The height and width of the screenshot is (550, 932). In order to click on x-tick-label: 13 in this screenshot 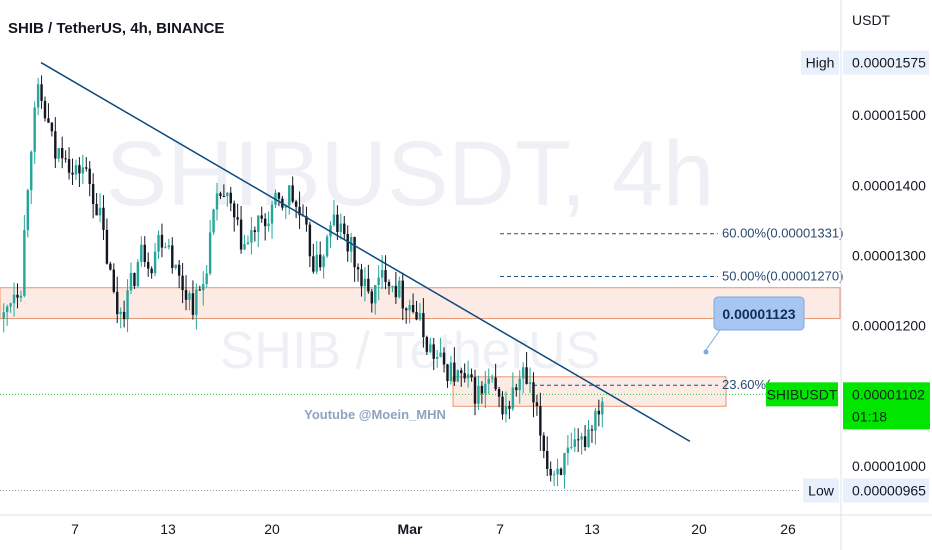, I will do `click(168, 529)`.